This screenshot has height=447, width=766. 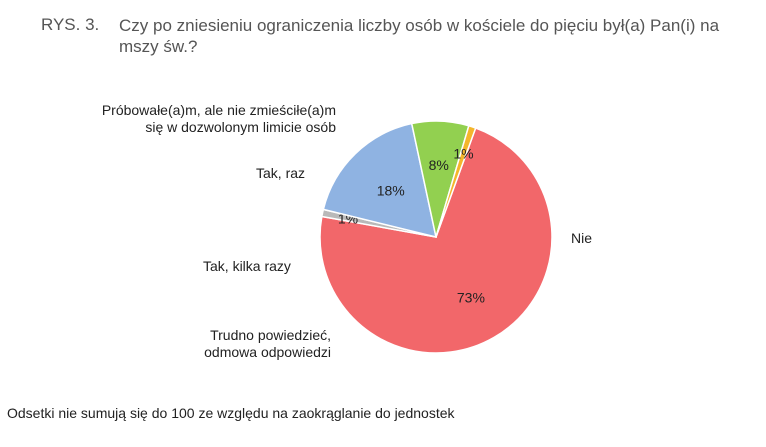 I want to click on category-label-tak-raz: Tak, raz, so click(x=281, y=173).